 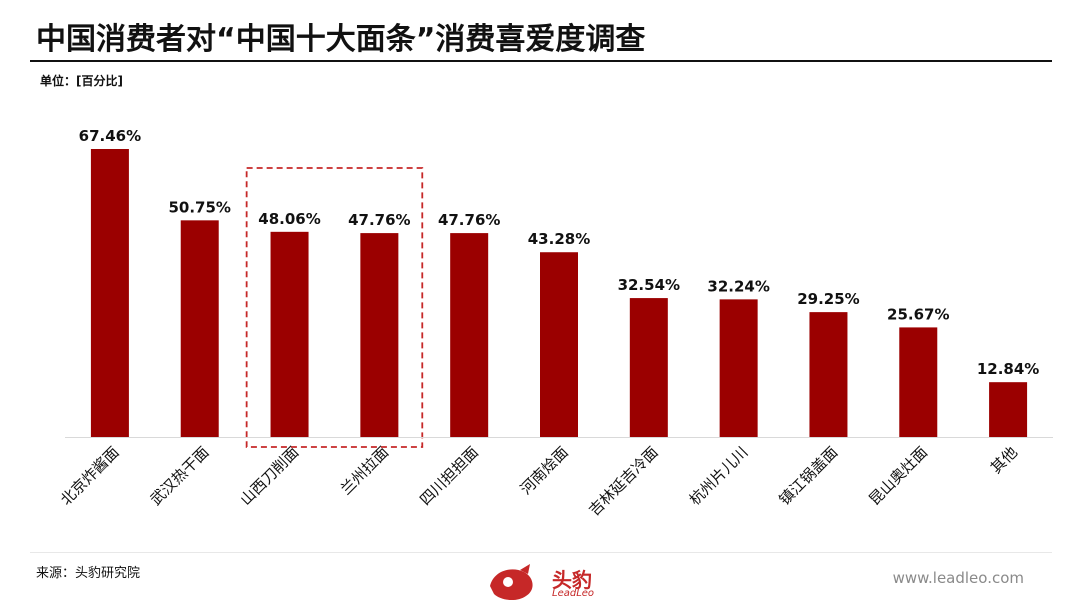 What do you see at coordinates (918, 314) in the screenshot?
I see `value-label: 25.67%` at bounding box center [918, 314].